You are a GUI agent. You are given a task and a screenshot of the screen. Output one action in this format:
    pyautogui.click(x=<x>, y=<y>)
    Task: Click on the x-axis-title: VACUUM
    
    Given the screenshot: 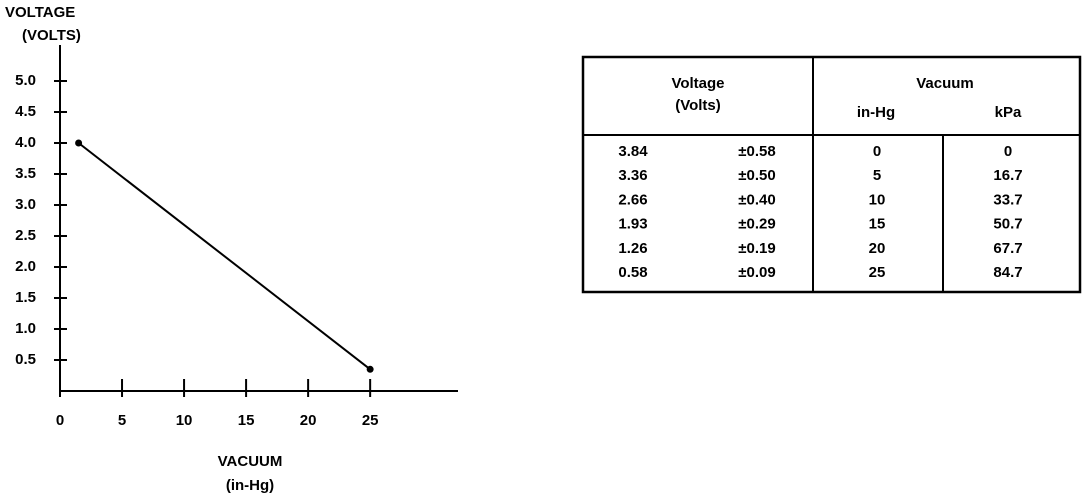 What is the action you would take?
    pyautogui.click(x=250, y=461)
    